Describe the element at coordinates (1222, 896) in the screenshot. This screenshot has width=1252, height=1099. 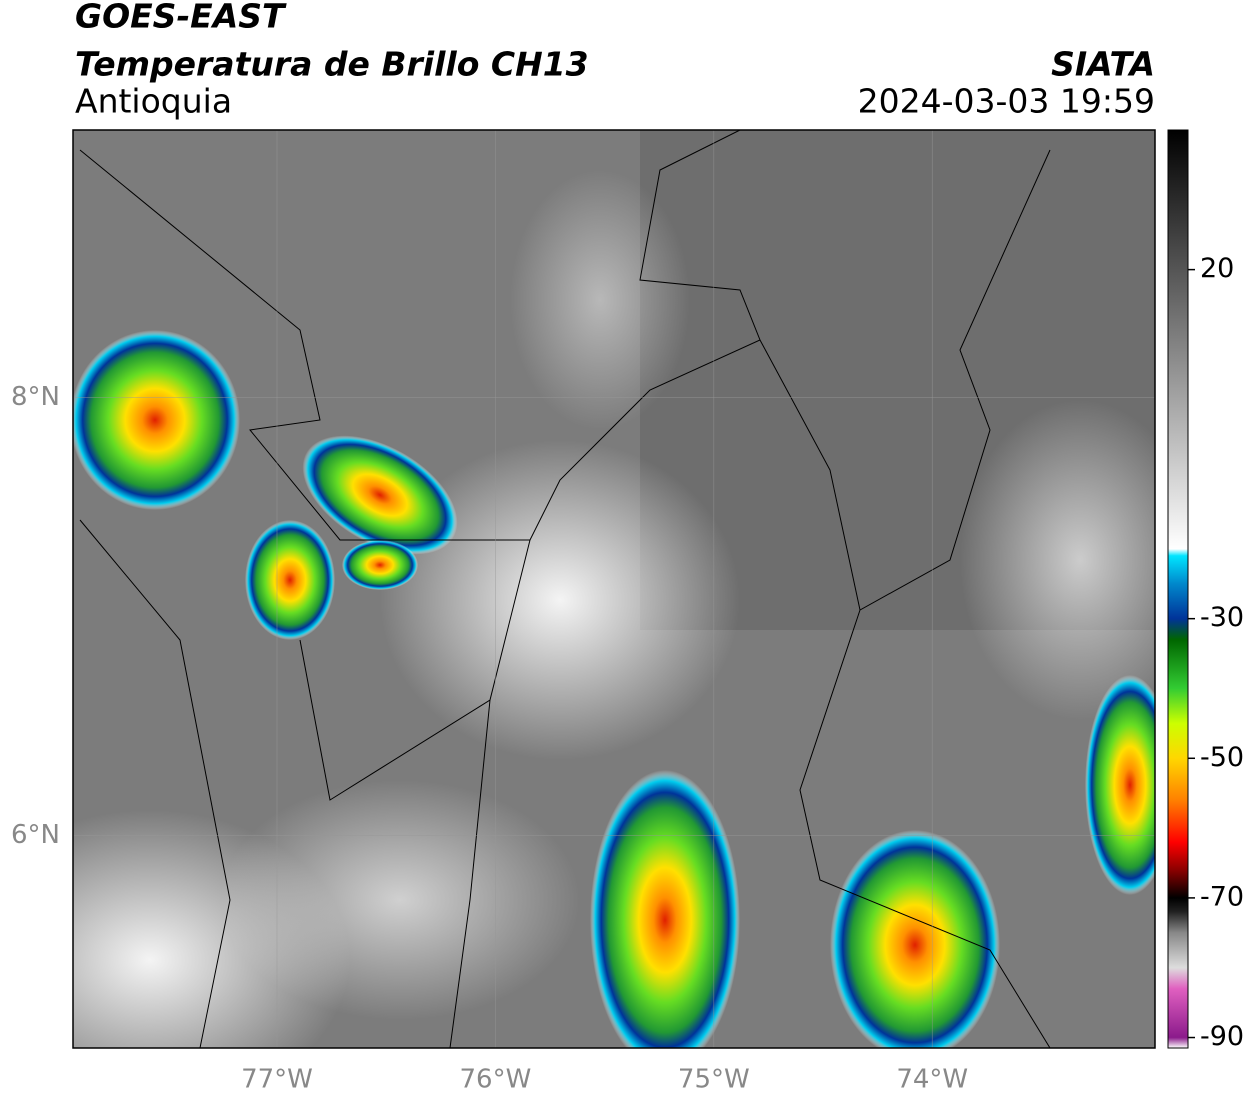
I see `colorbar-tick-label: -70` at that location.